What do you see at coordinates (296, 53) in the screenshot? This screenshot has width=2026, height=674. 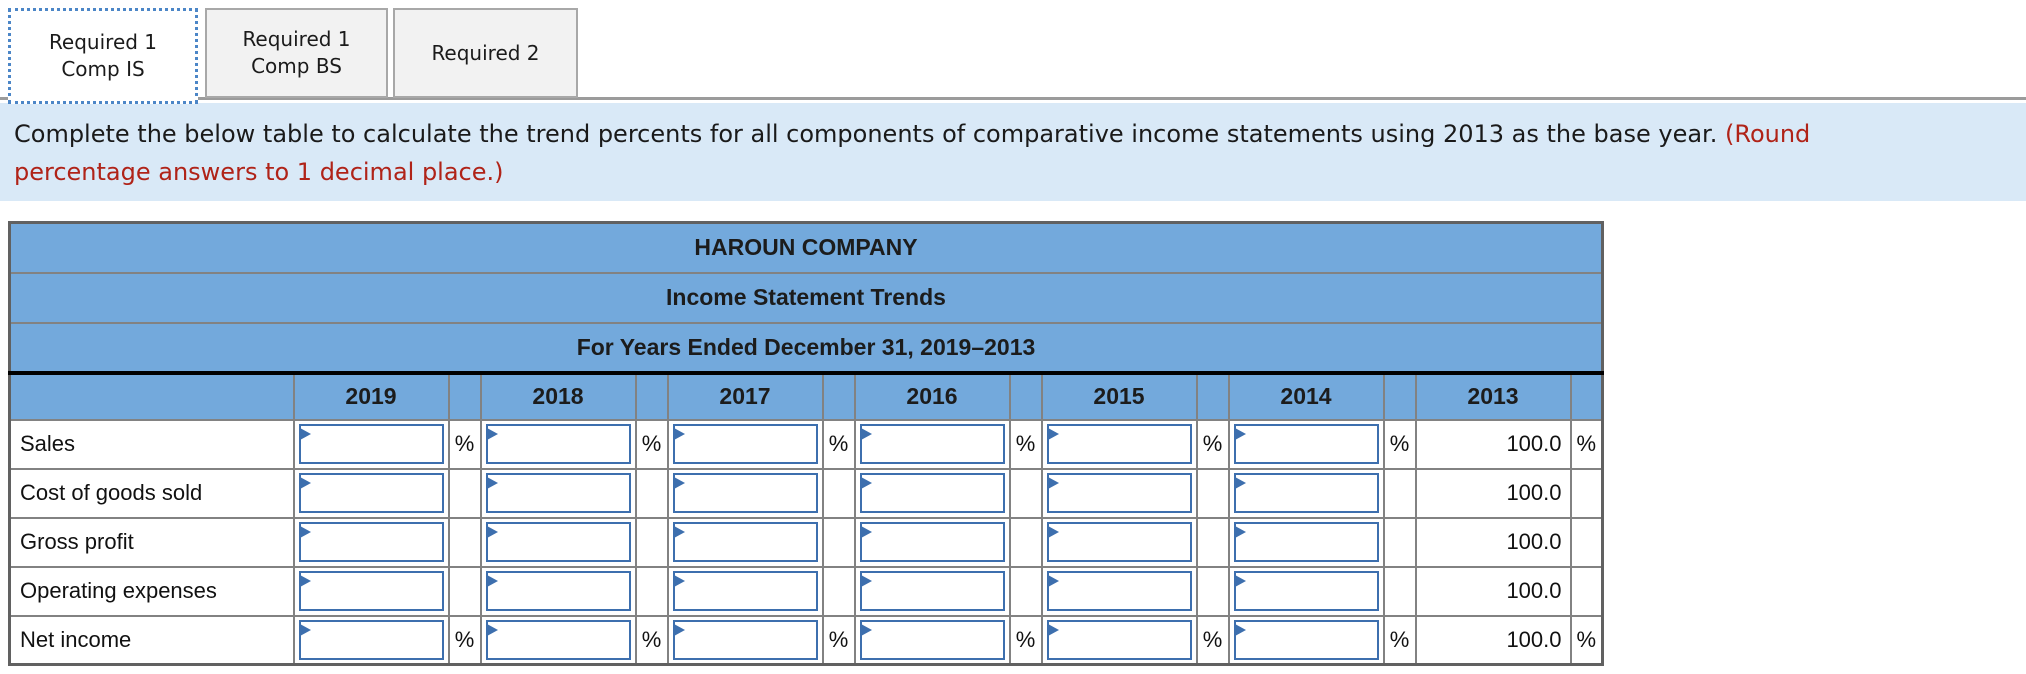 I see `tab-required-1-comp-bs: Required 1 Comp BS` at bounding box center [296, 53].